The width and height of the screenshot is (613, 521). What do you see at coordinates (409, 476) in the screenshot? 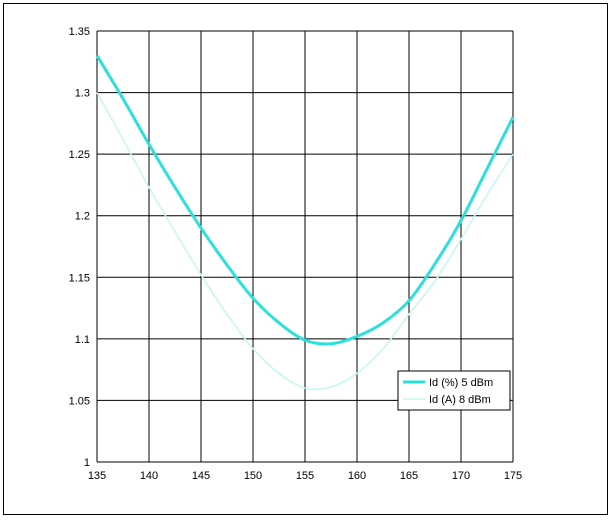
I see `x-tick-label: 165` at bounding box center [409, 476].